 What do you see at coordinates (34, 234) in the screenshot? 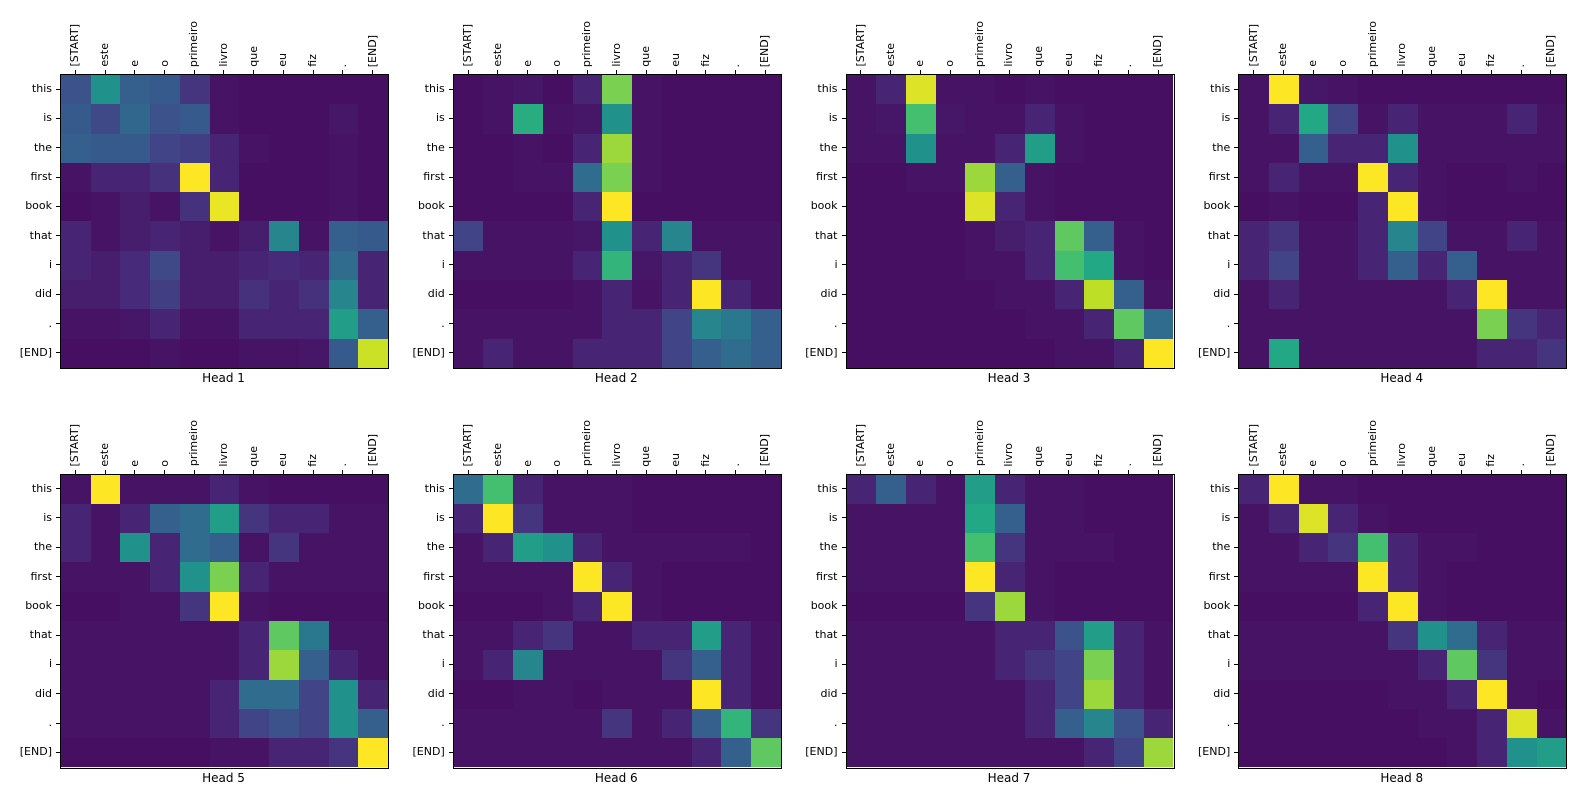
I see `y-tick: that` at bounding box center [34, 234].